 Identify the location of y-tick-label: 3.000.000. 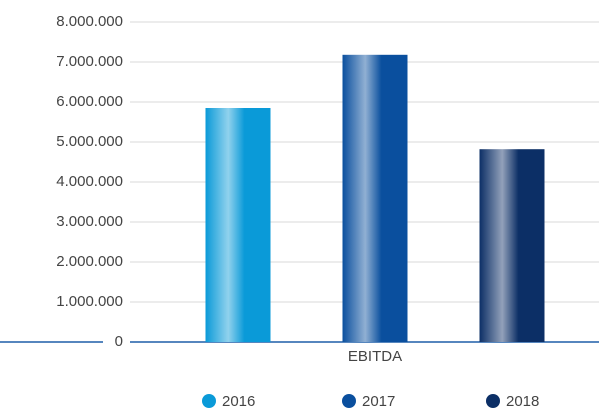
(89, 221).